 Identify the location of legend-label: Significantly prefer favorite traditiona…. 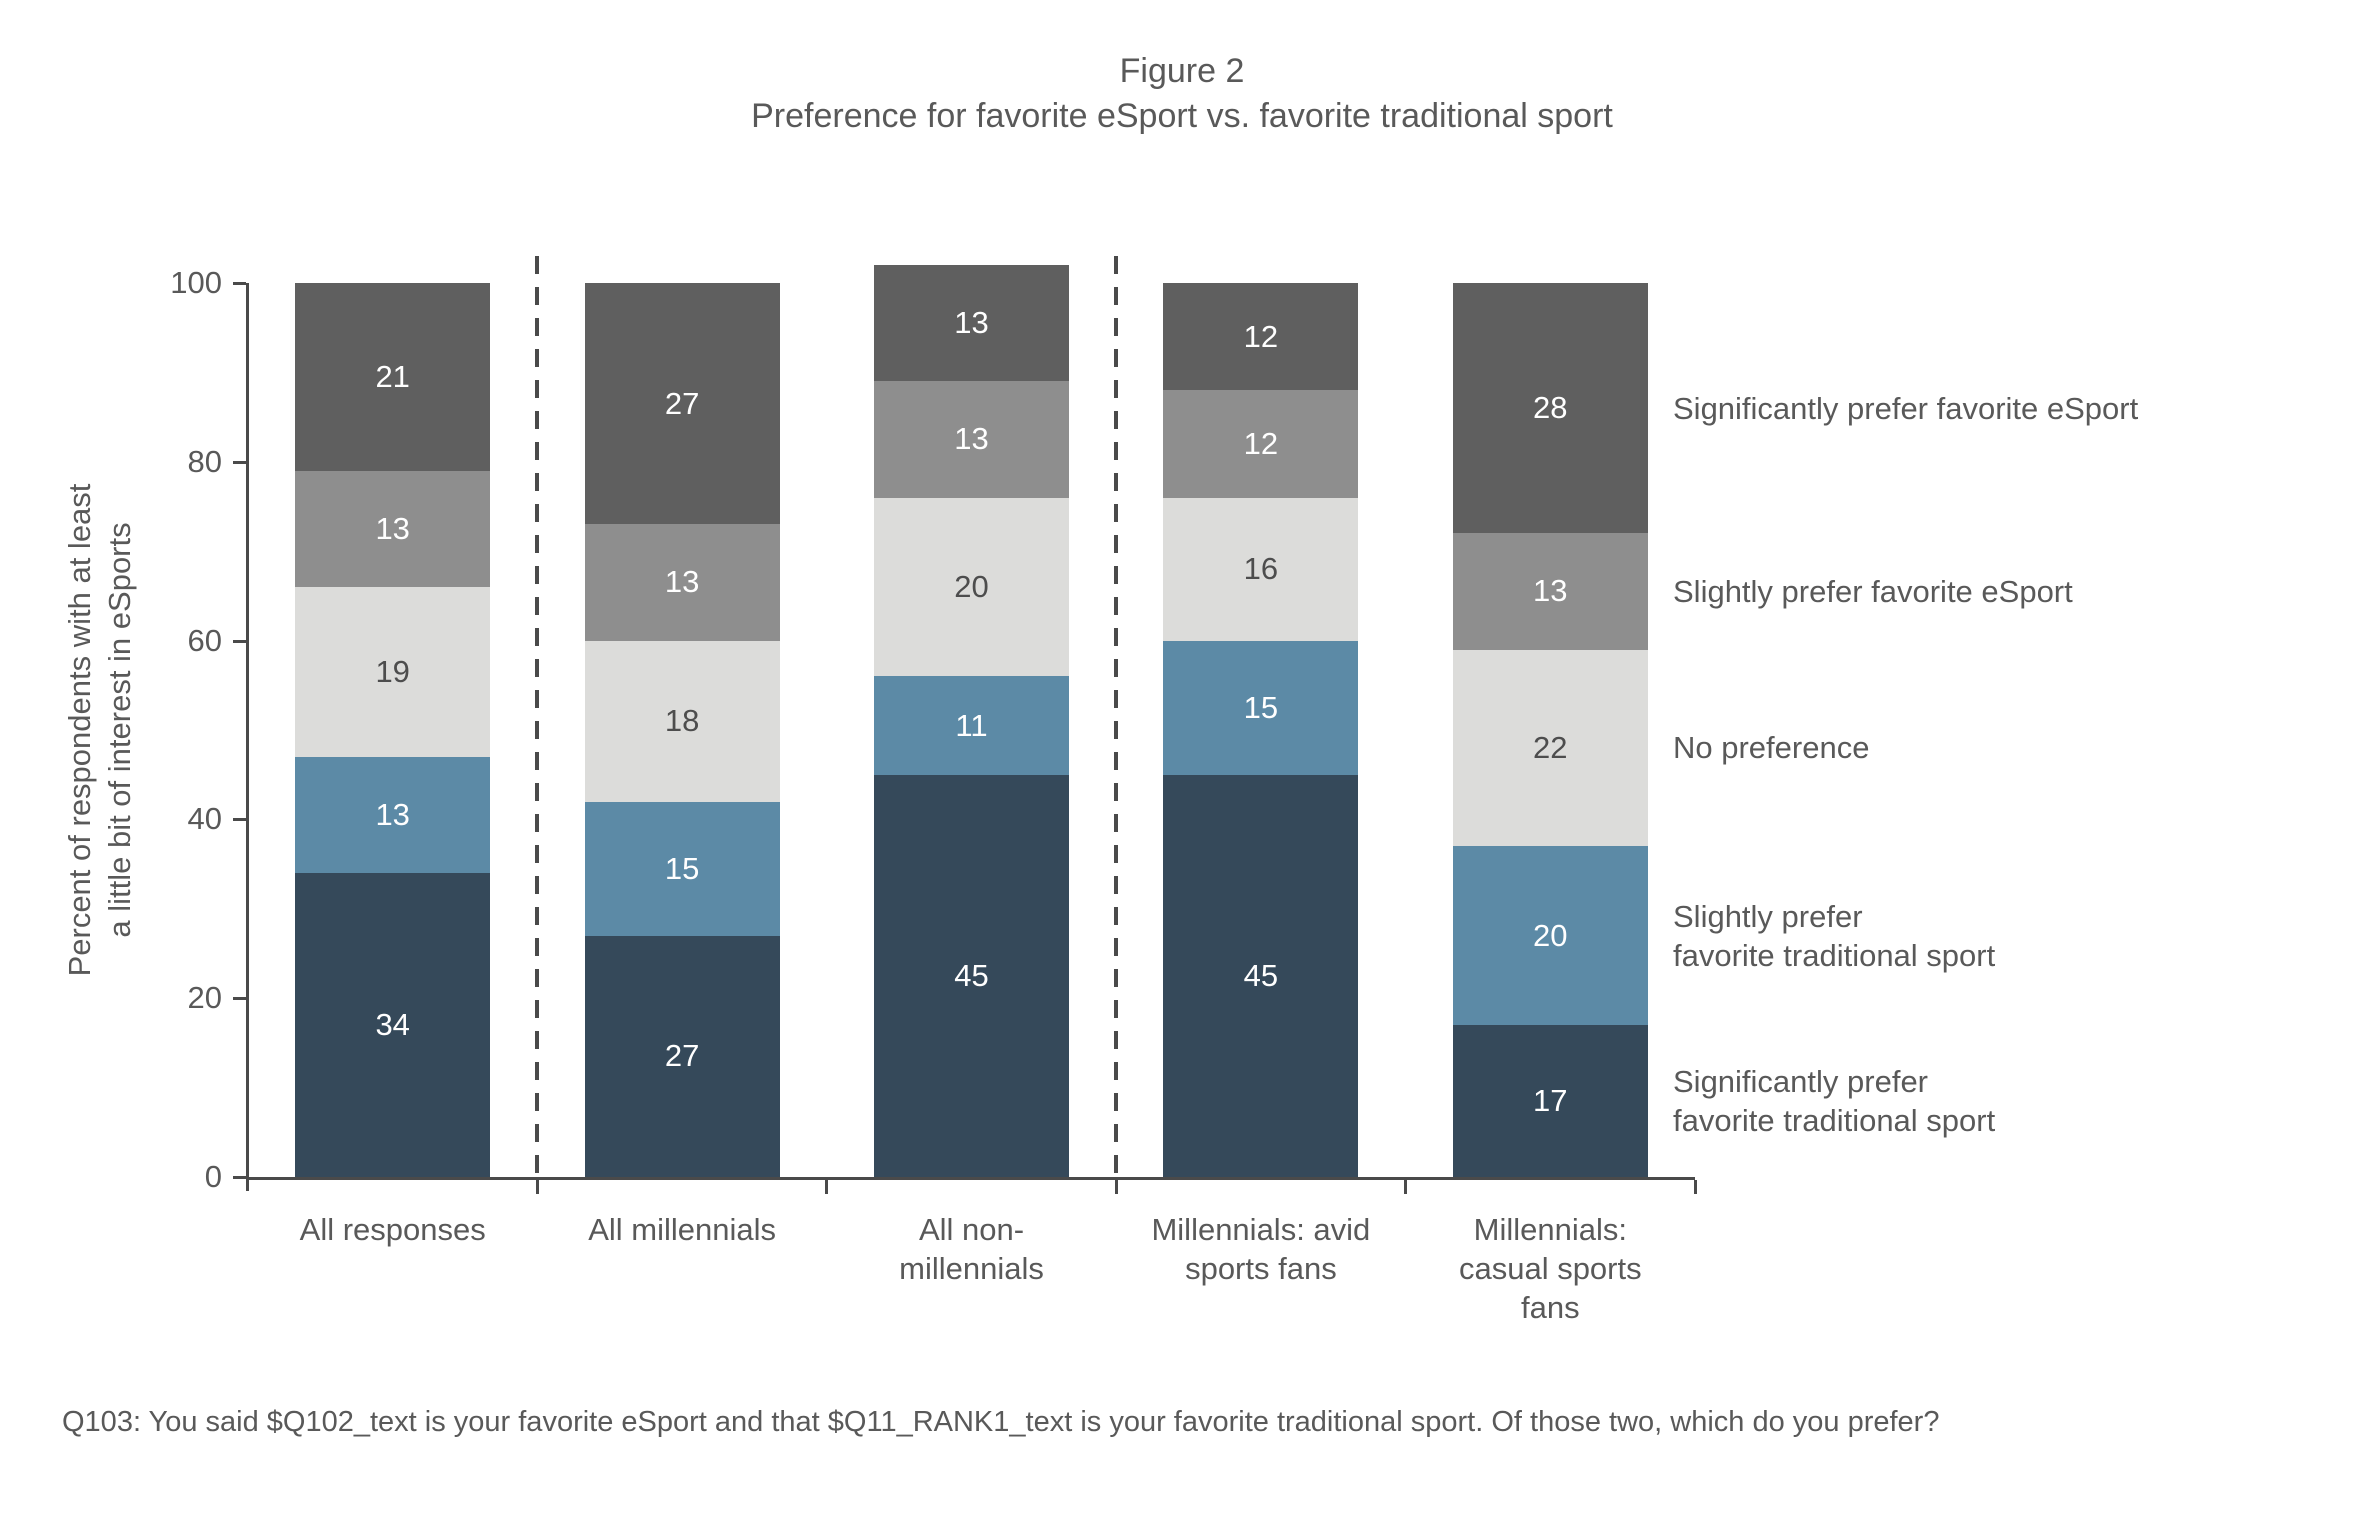
(1834, 1101).